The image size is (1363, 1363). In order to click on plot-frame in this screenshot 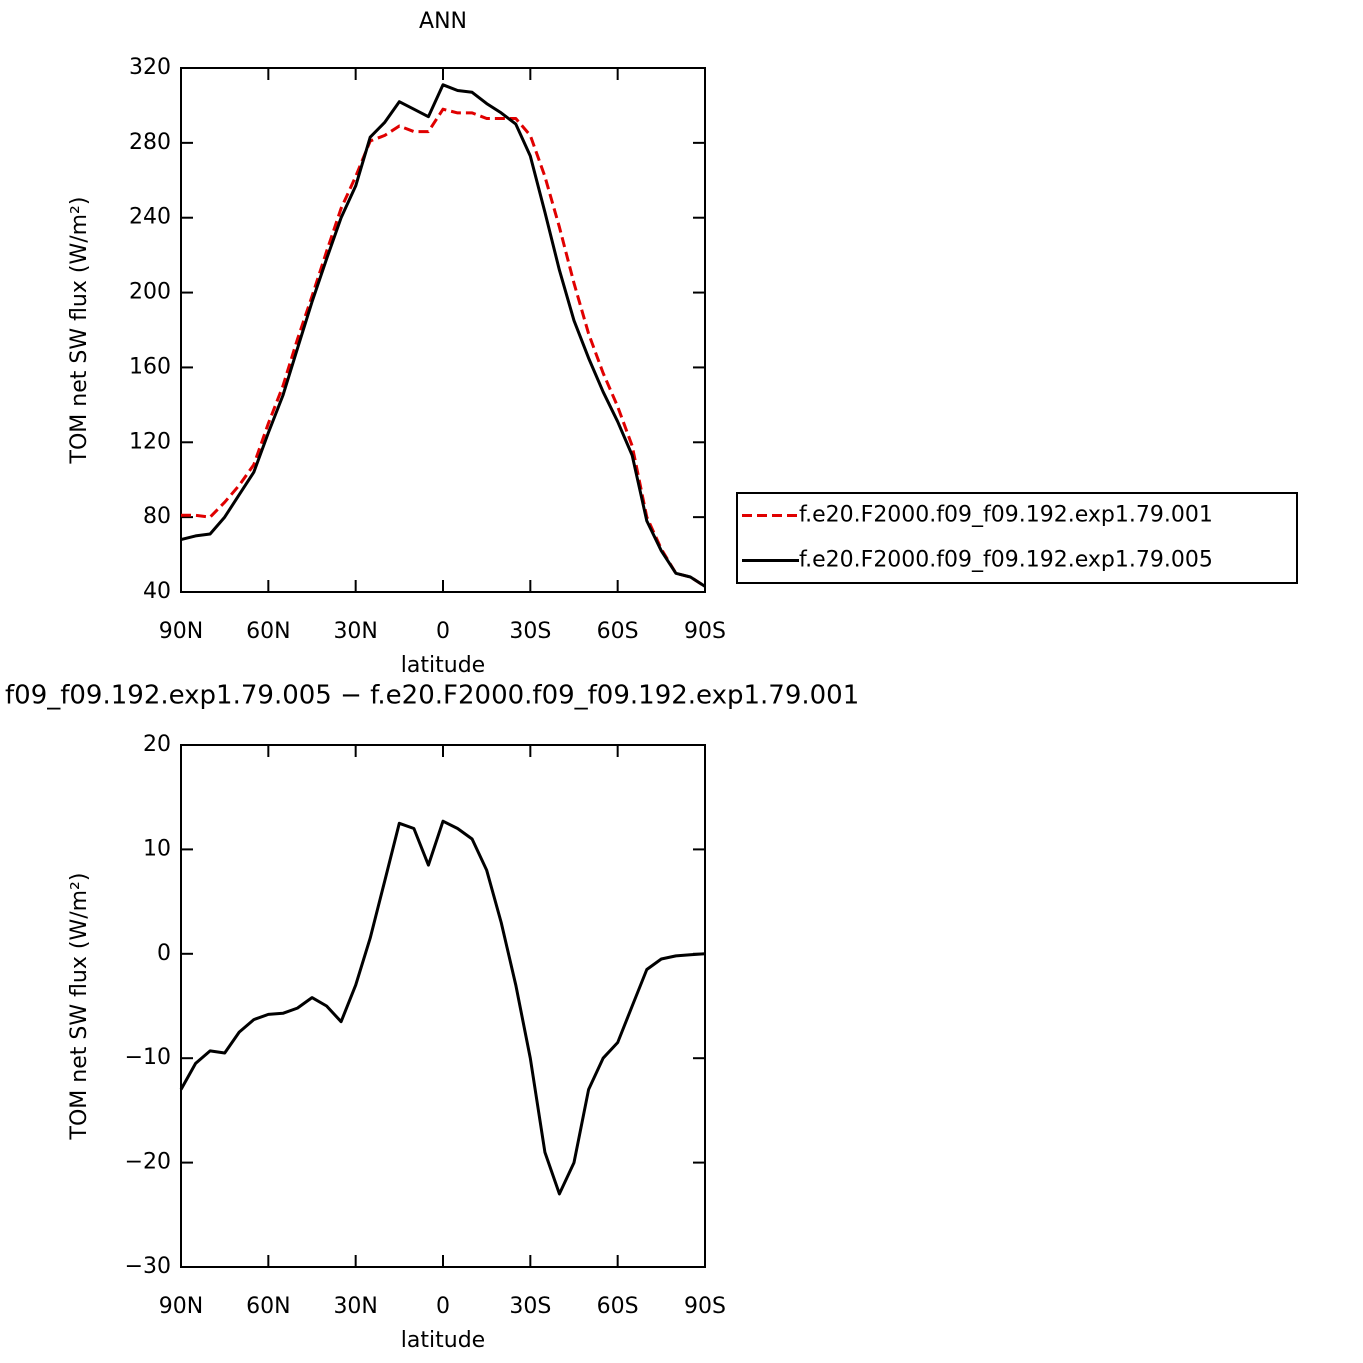, I will do `click(443, 330)`.